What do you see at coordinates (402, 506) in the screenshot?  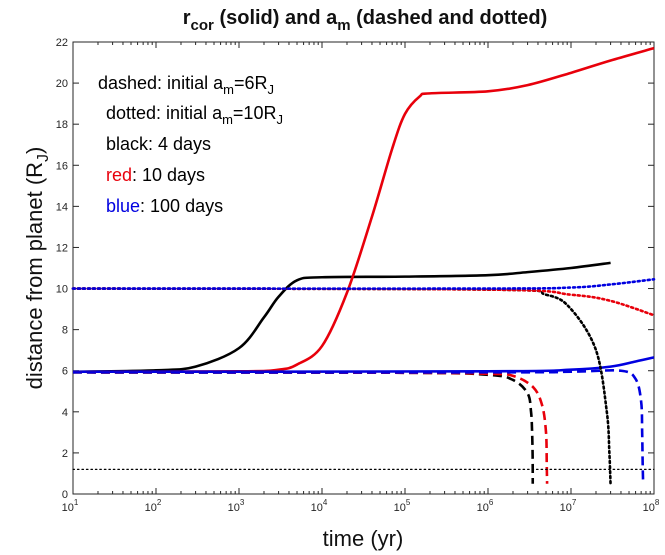 I see `x-tick-label: 10⁵` at bounding box center [402, 506].